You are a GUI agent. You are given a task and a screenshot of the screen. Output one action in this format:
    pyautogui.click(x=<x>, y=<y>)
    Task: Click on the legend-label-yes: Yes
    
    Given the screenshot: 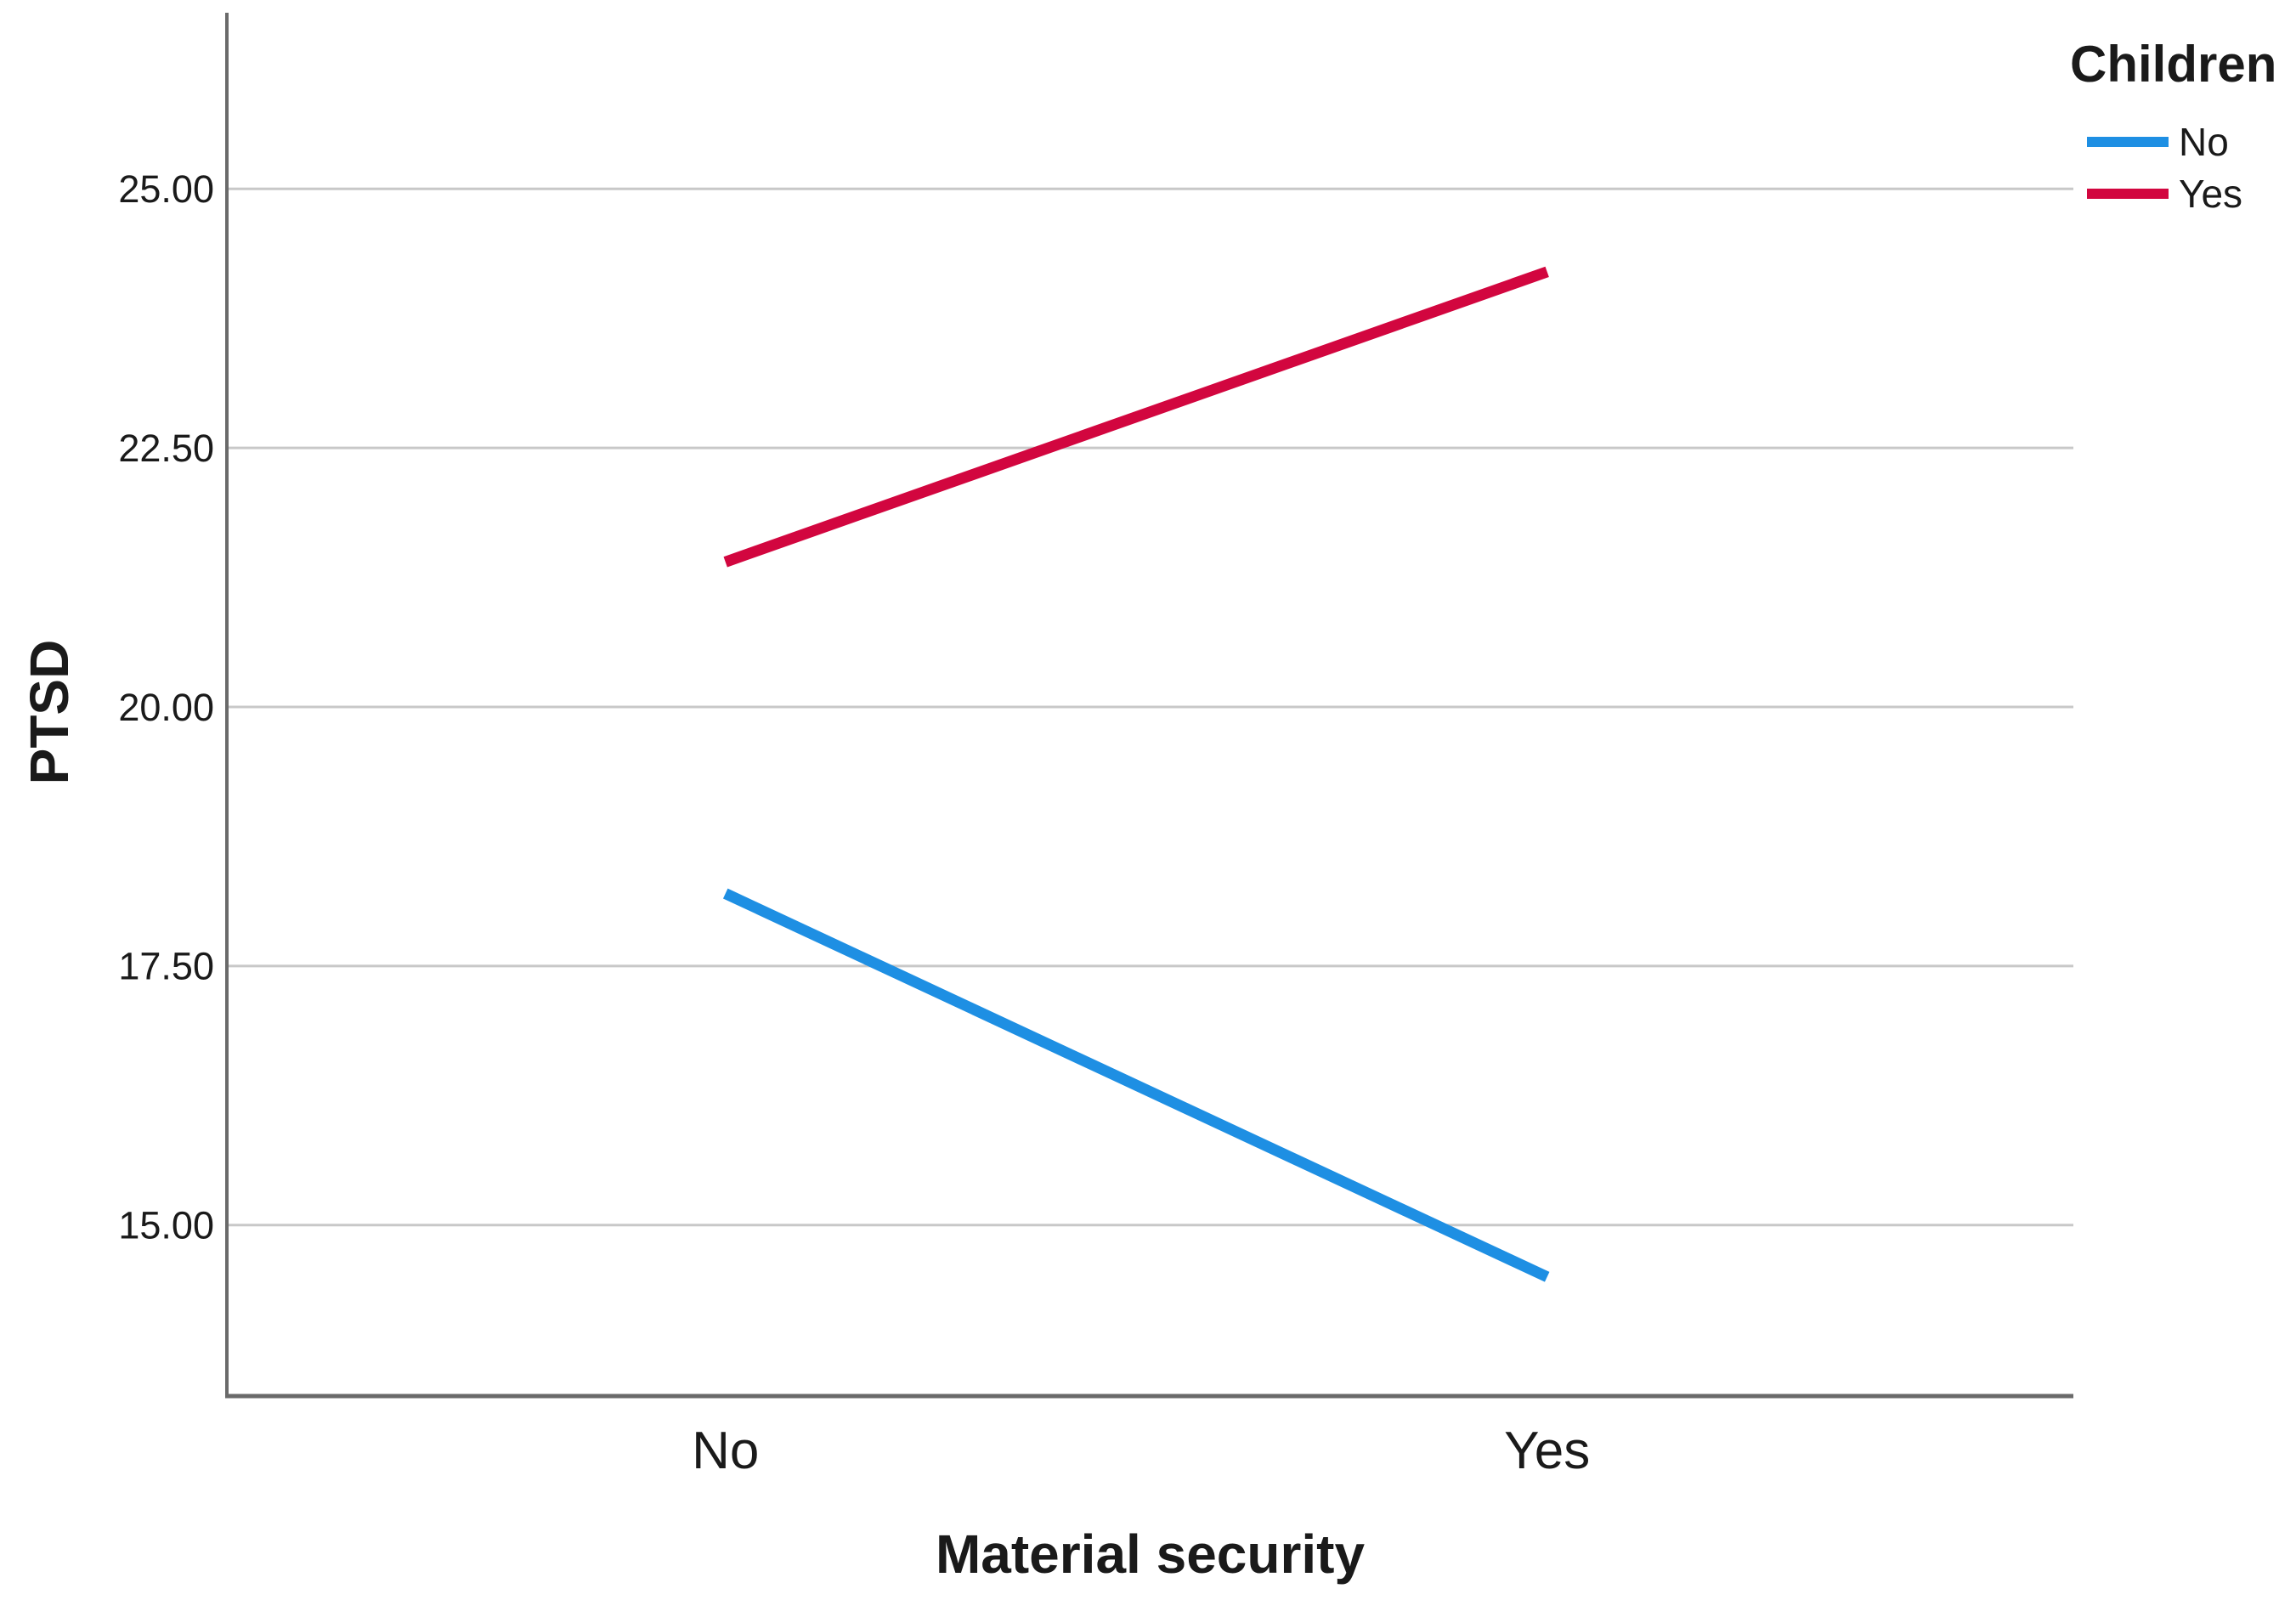 What is the action you would take?
    pyautogui.click(x=2211, y=194)
    